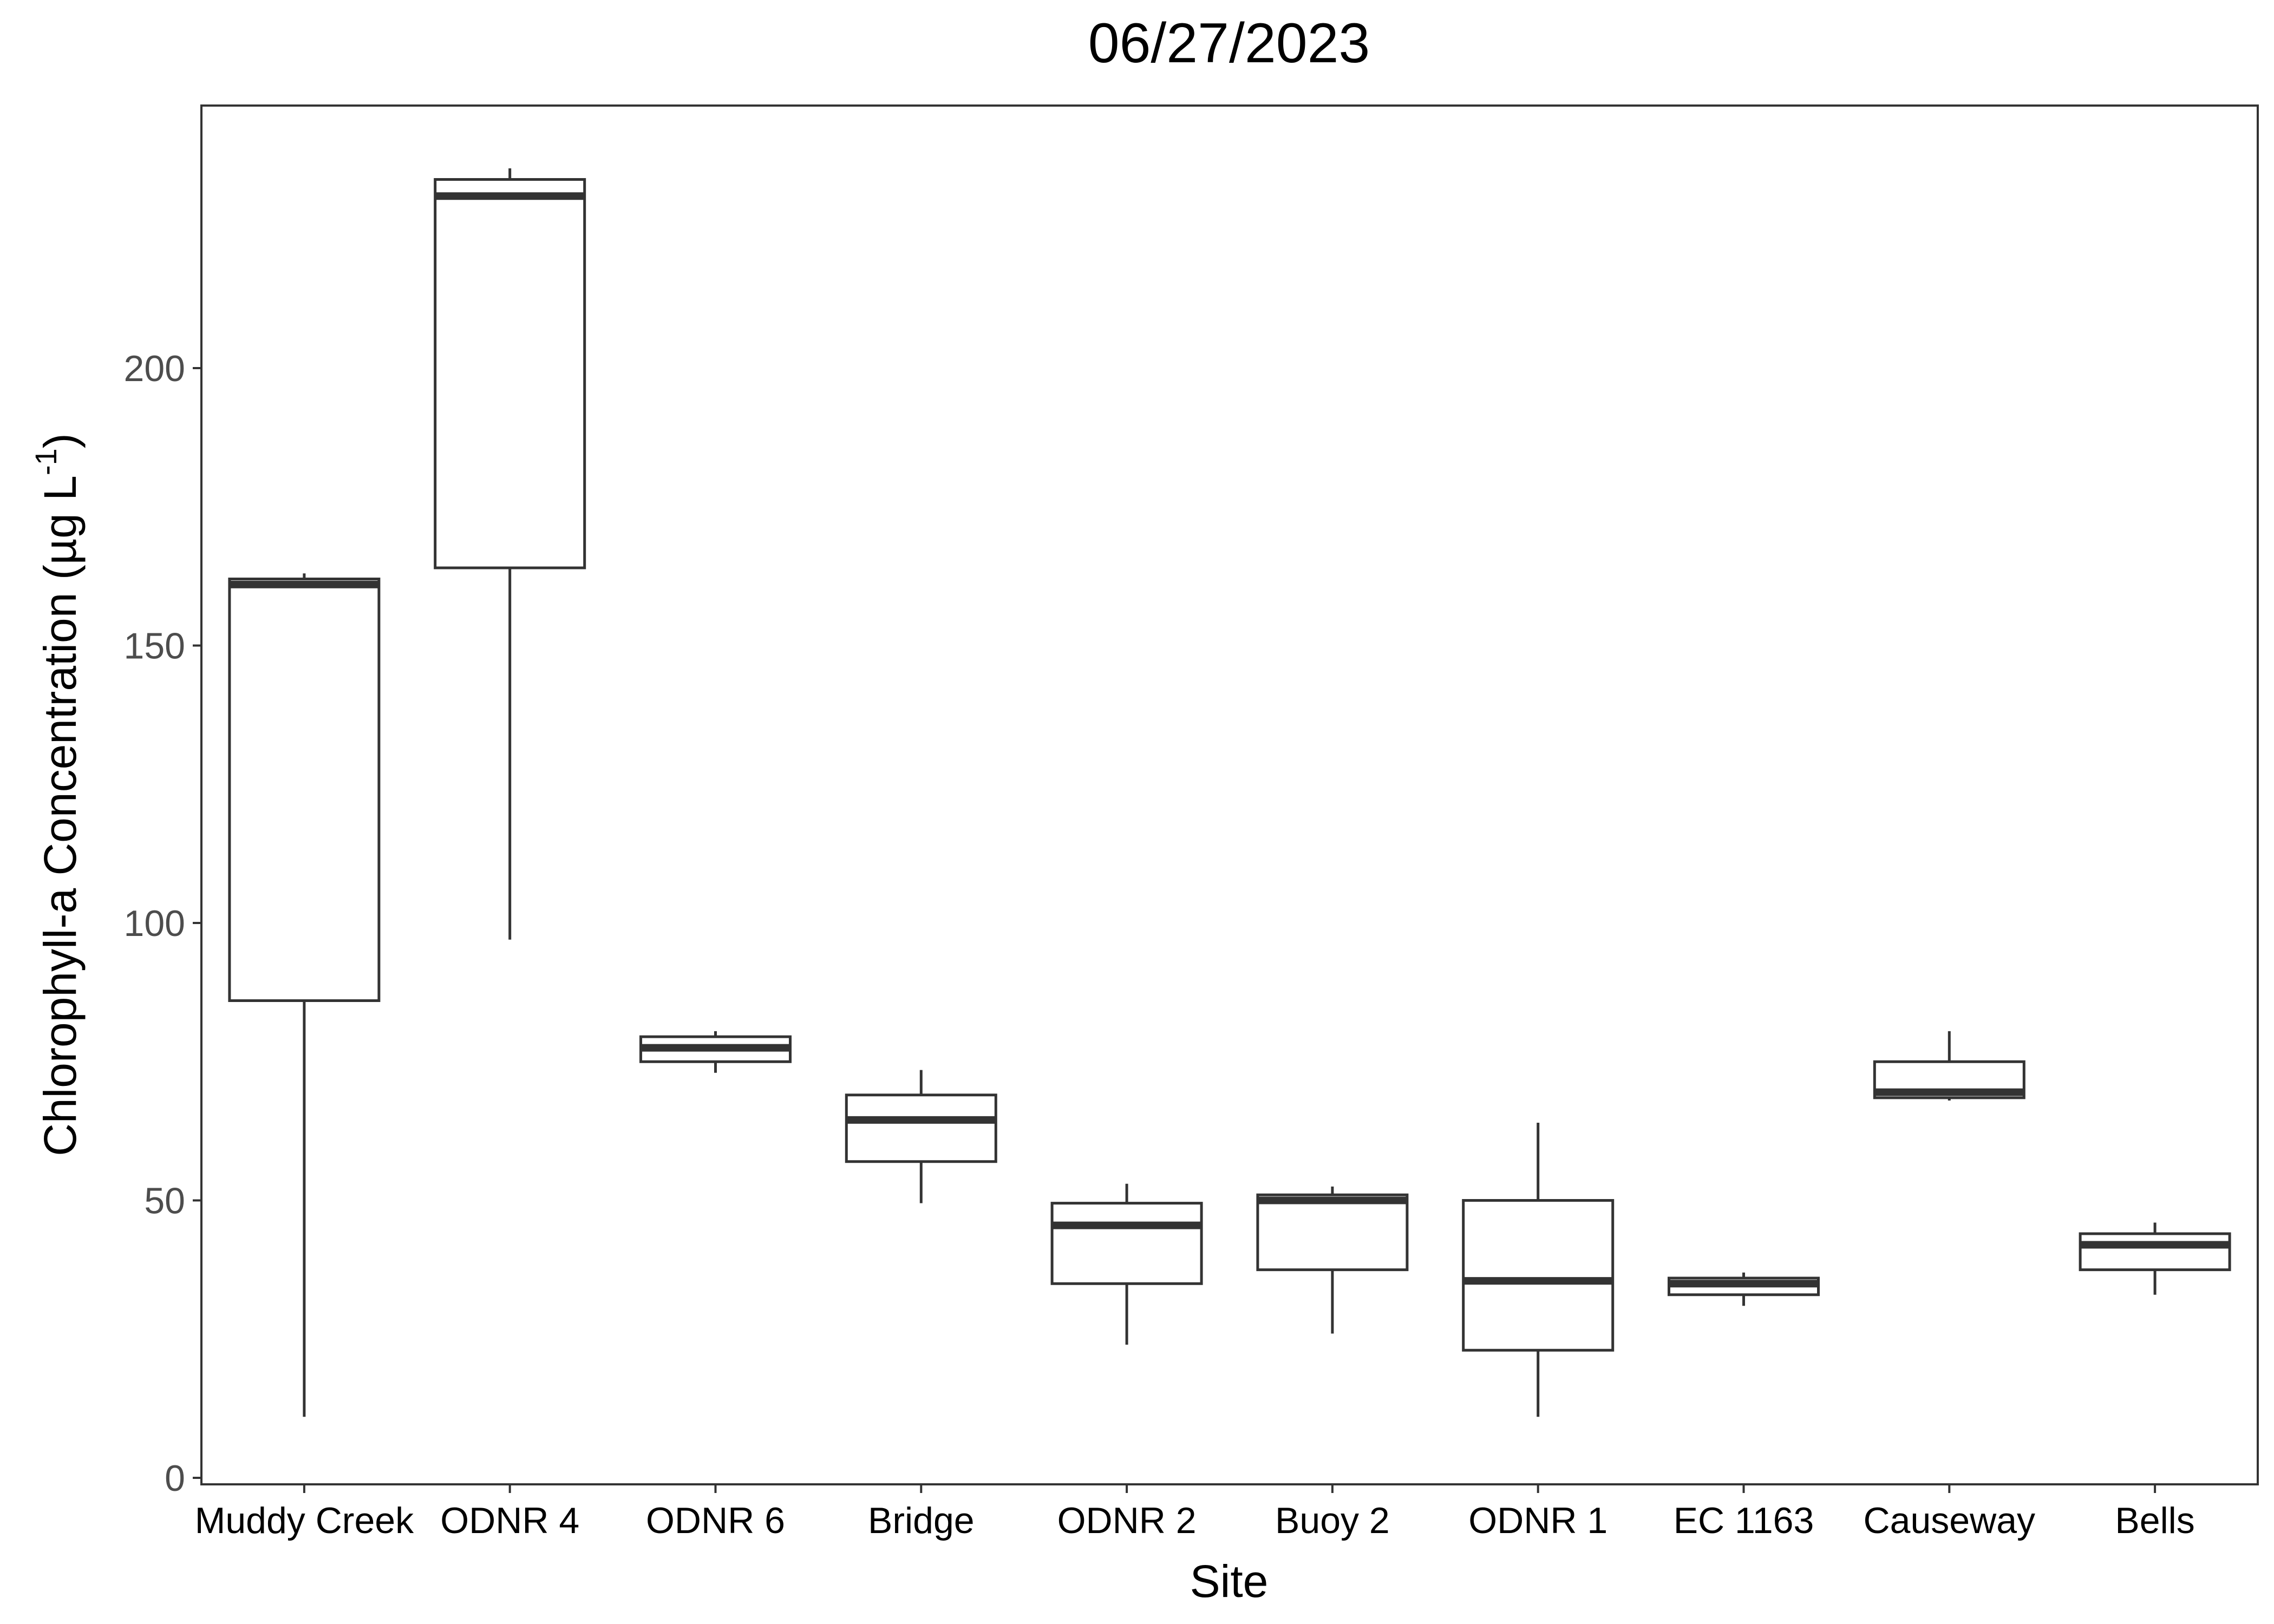 The width and height of the screenshot is (2274, 1624). I want to click on x-tick-label: ODNR 1, so click(1538, 1520).